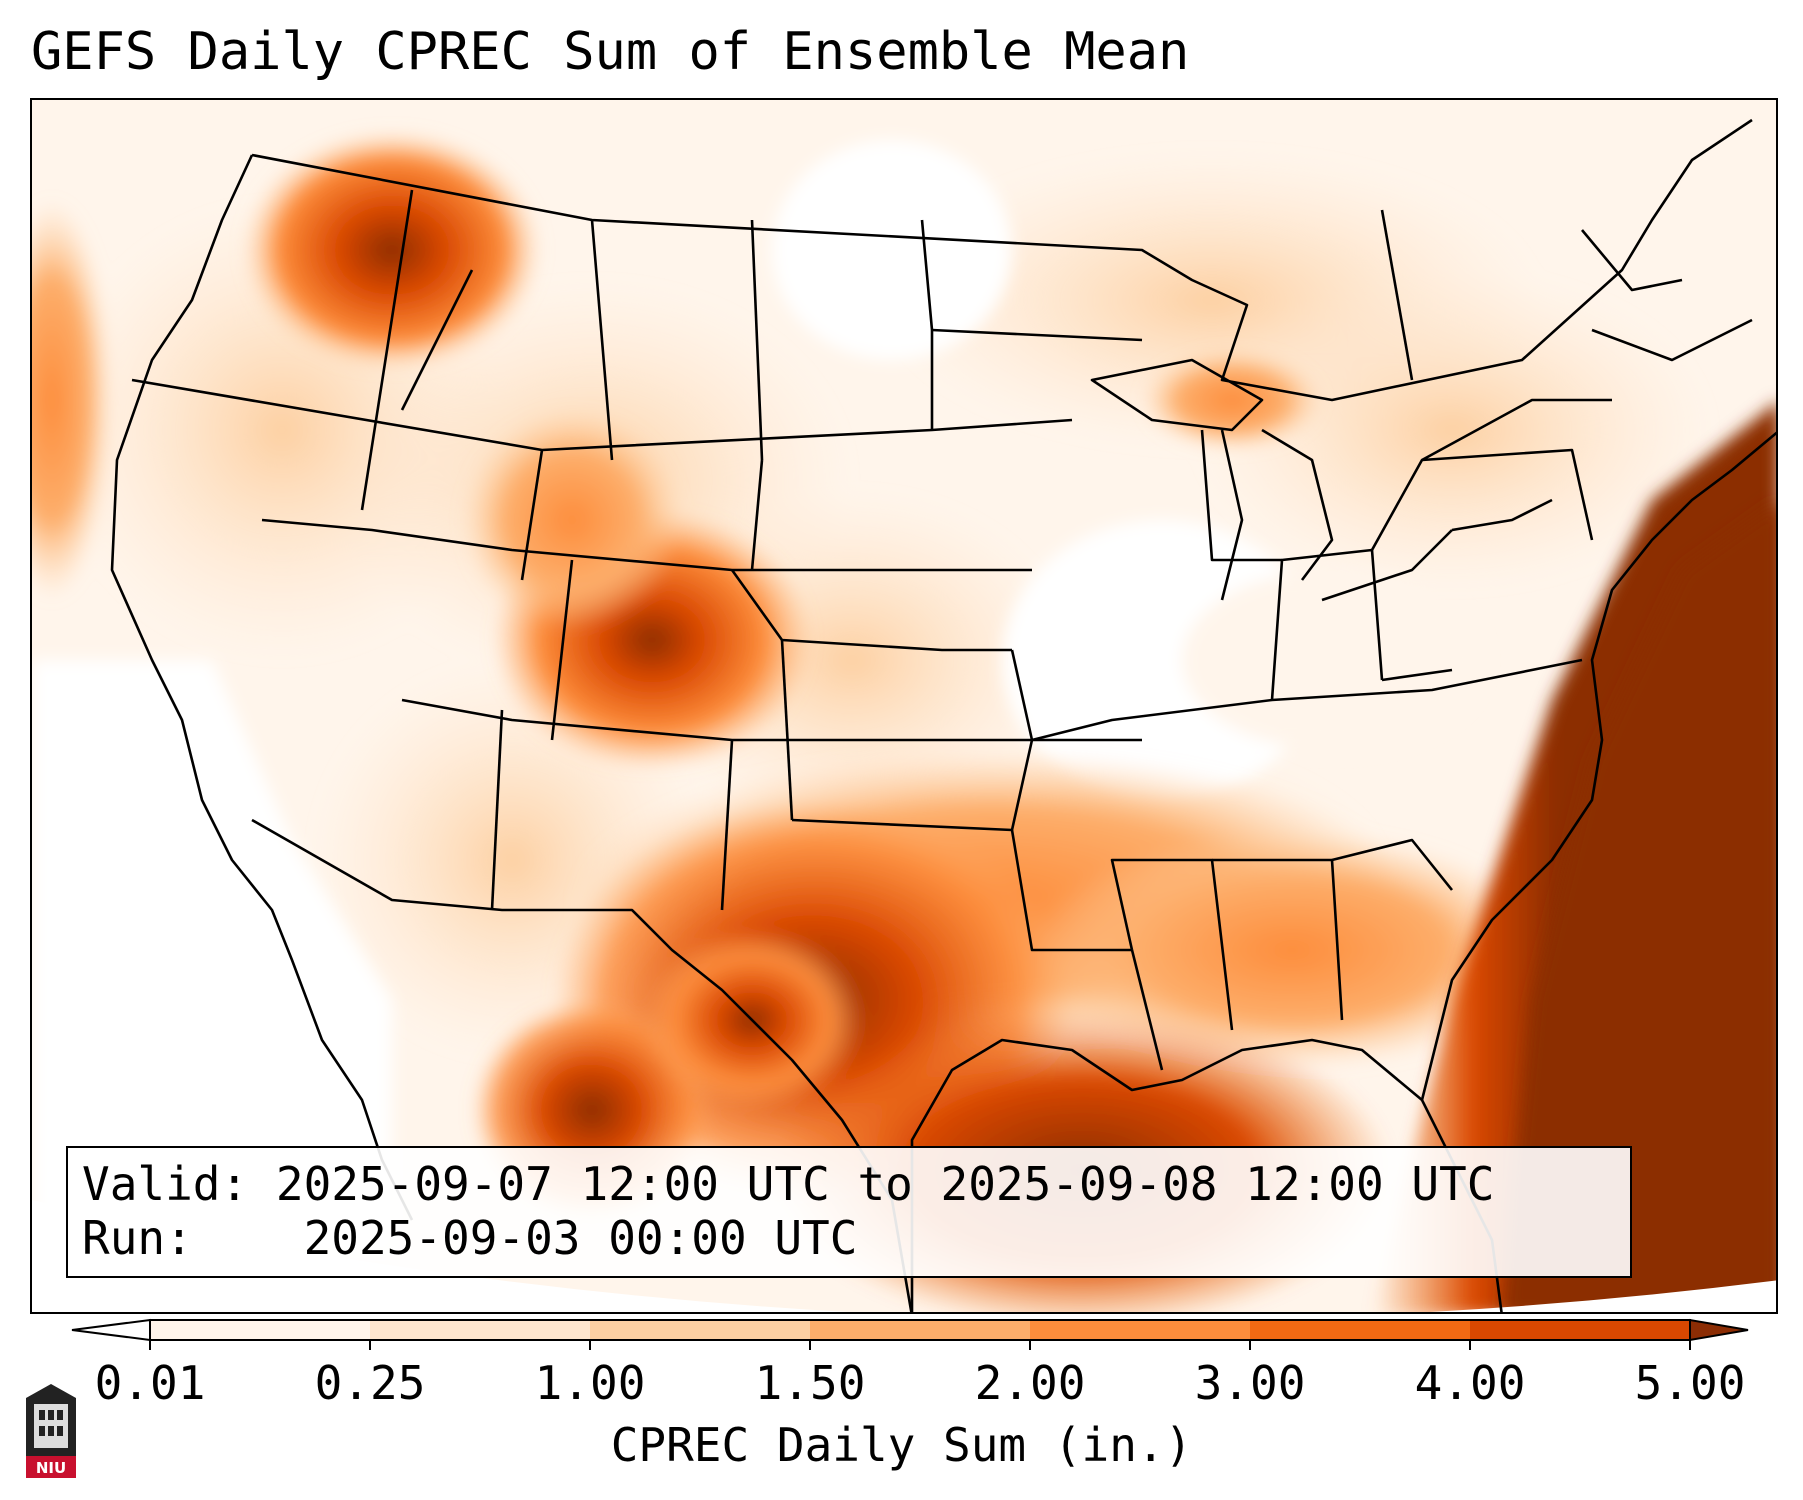  Describe the element at coordinates (137, 1238) in the screenshot. I see `run-label: Run:` at that location.